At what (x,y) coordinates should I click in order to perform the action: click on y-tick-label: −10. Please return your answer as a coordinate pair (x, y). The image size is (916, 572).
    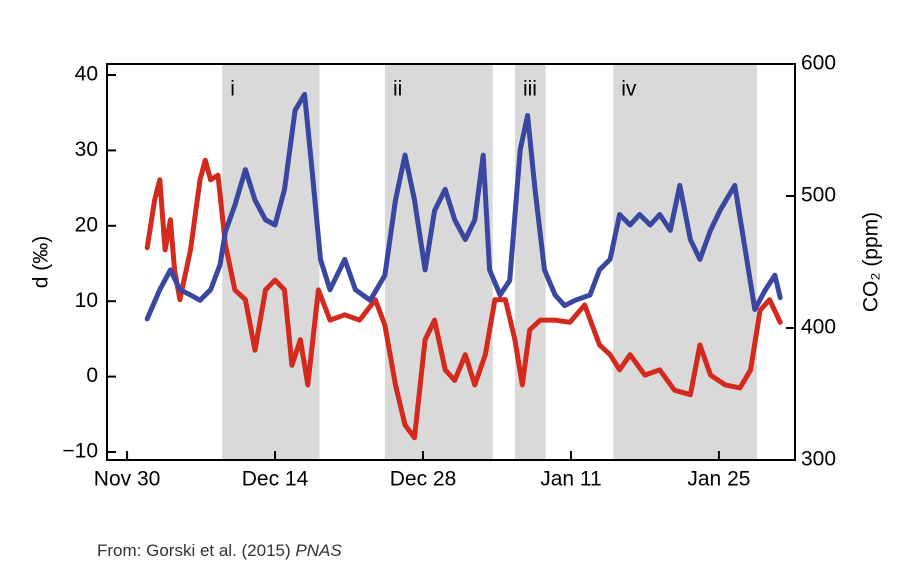
    Looking at the image, I should click on (80, 451).